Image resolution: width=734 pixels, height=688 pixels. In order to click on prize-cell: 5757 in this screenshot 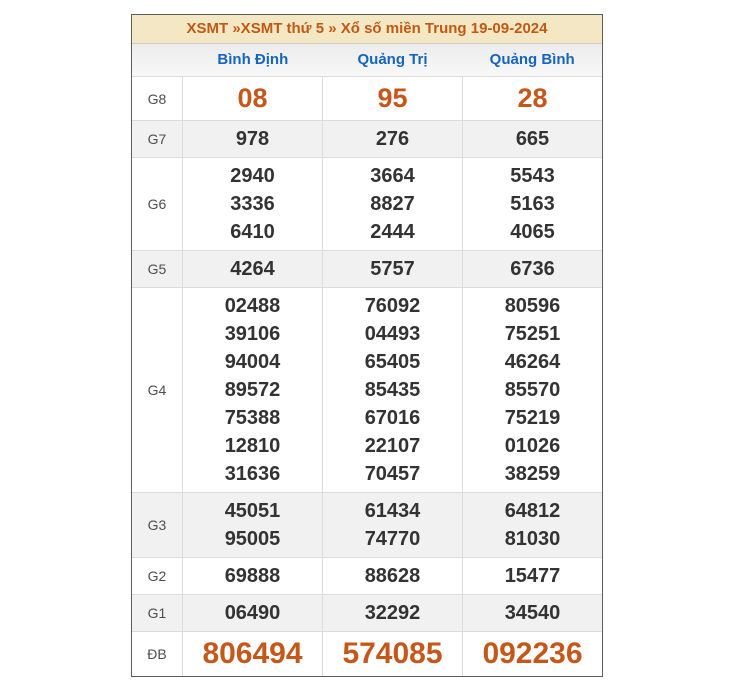, I will do `click(393, 269)`.